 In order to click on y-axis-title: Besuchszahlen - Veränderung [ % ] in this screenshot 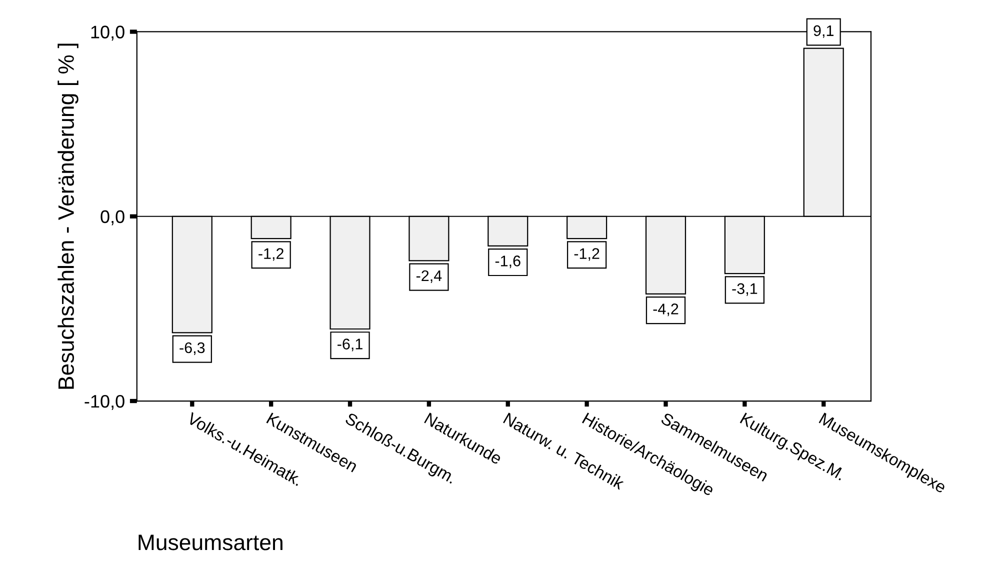, I will do `click(68, 216)`.